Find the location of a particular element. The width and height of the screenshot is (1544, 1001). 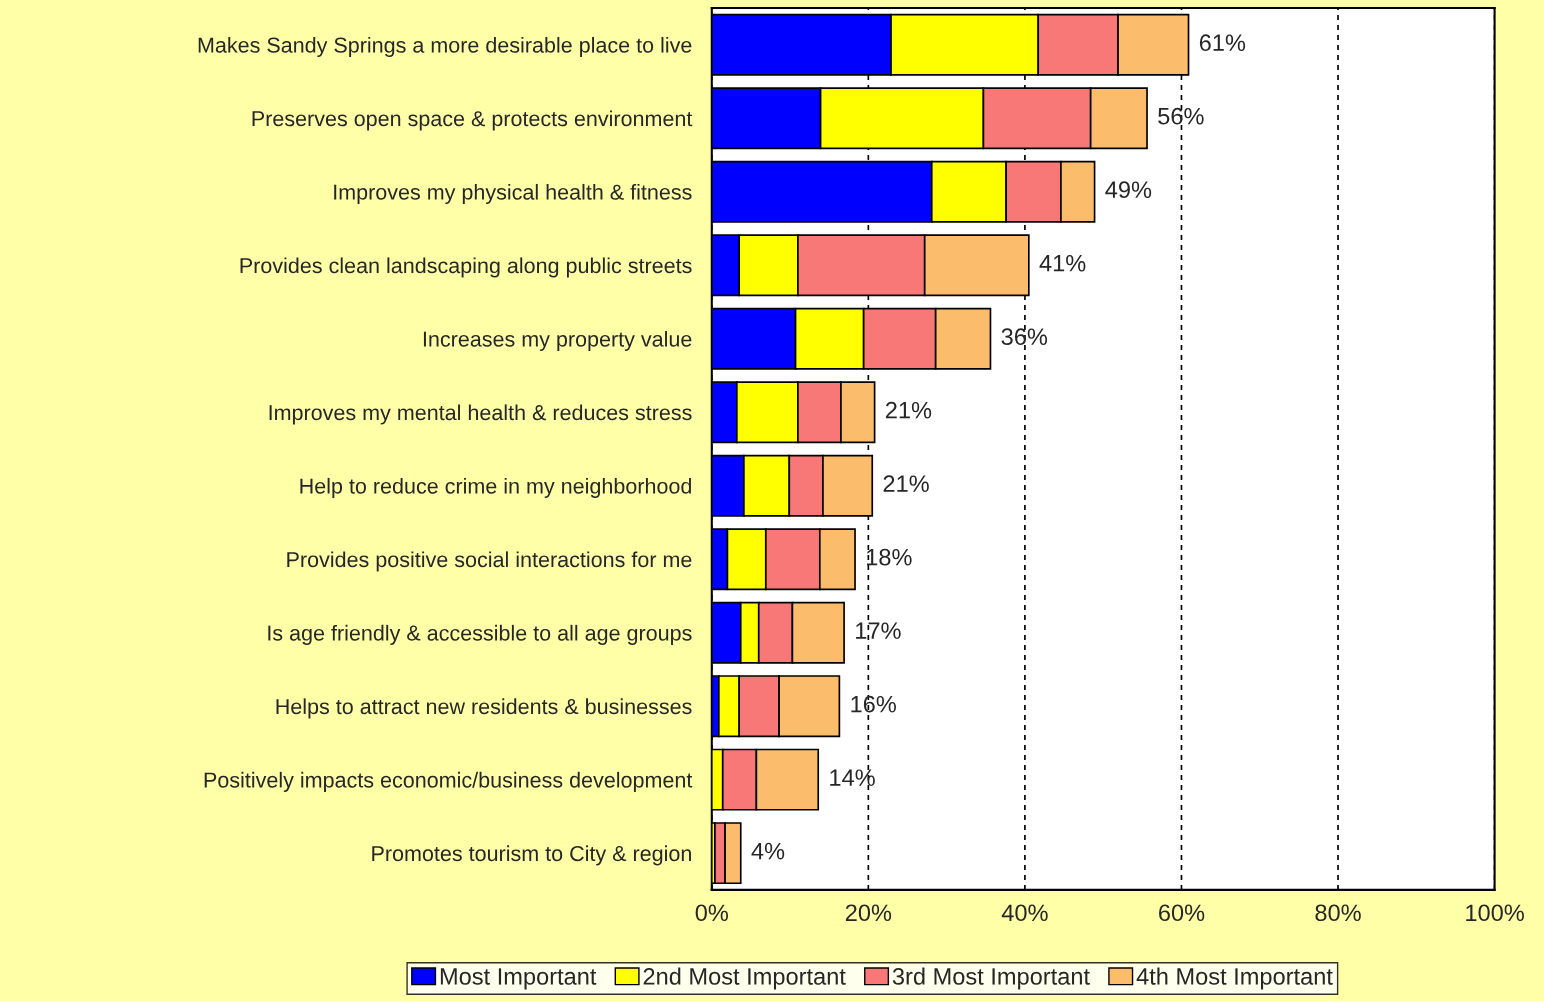

y-tick-label: Promotes tourism to City & region is located at coordinates (531, 855).